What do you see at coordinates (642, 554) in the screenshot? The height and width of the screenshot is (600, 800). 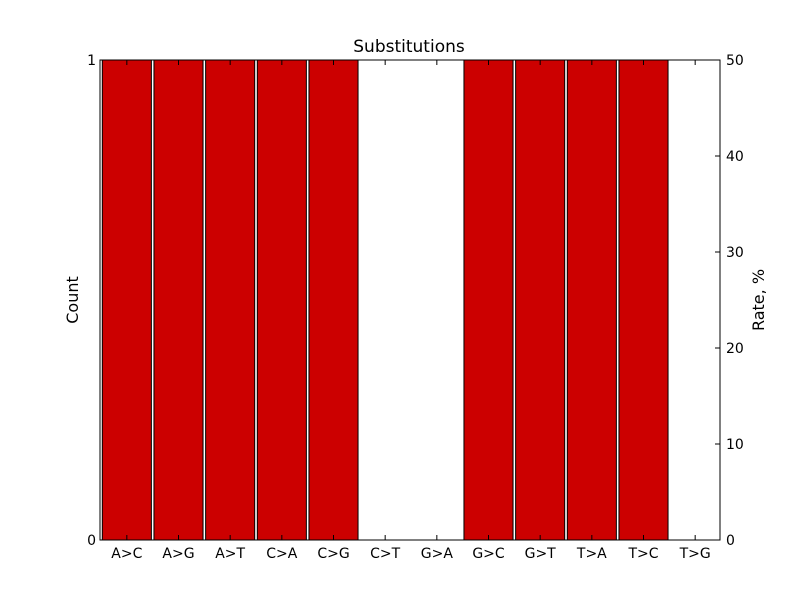 I see `x-tick-label: T>C` at bounding box center [642, 554].